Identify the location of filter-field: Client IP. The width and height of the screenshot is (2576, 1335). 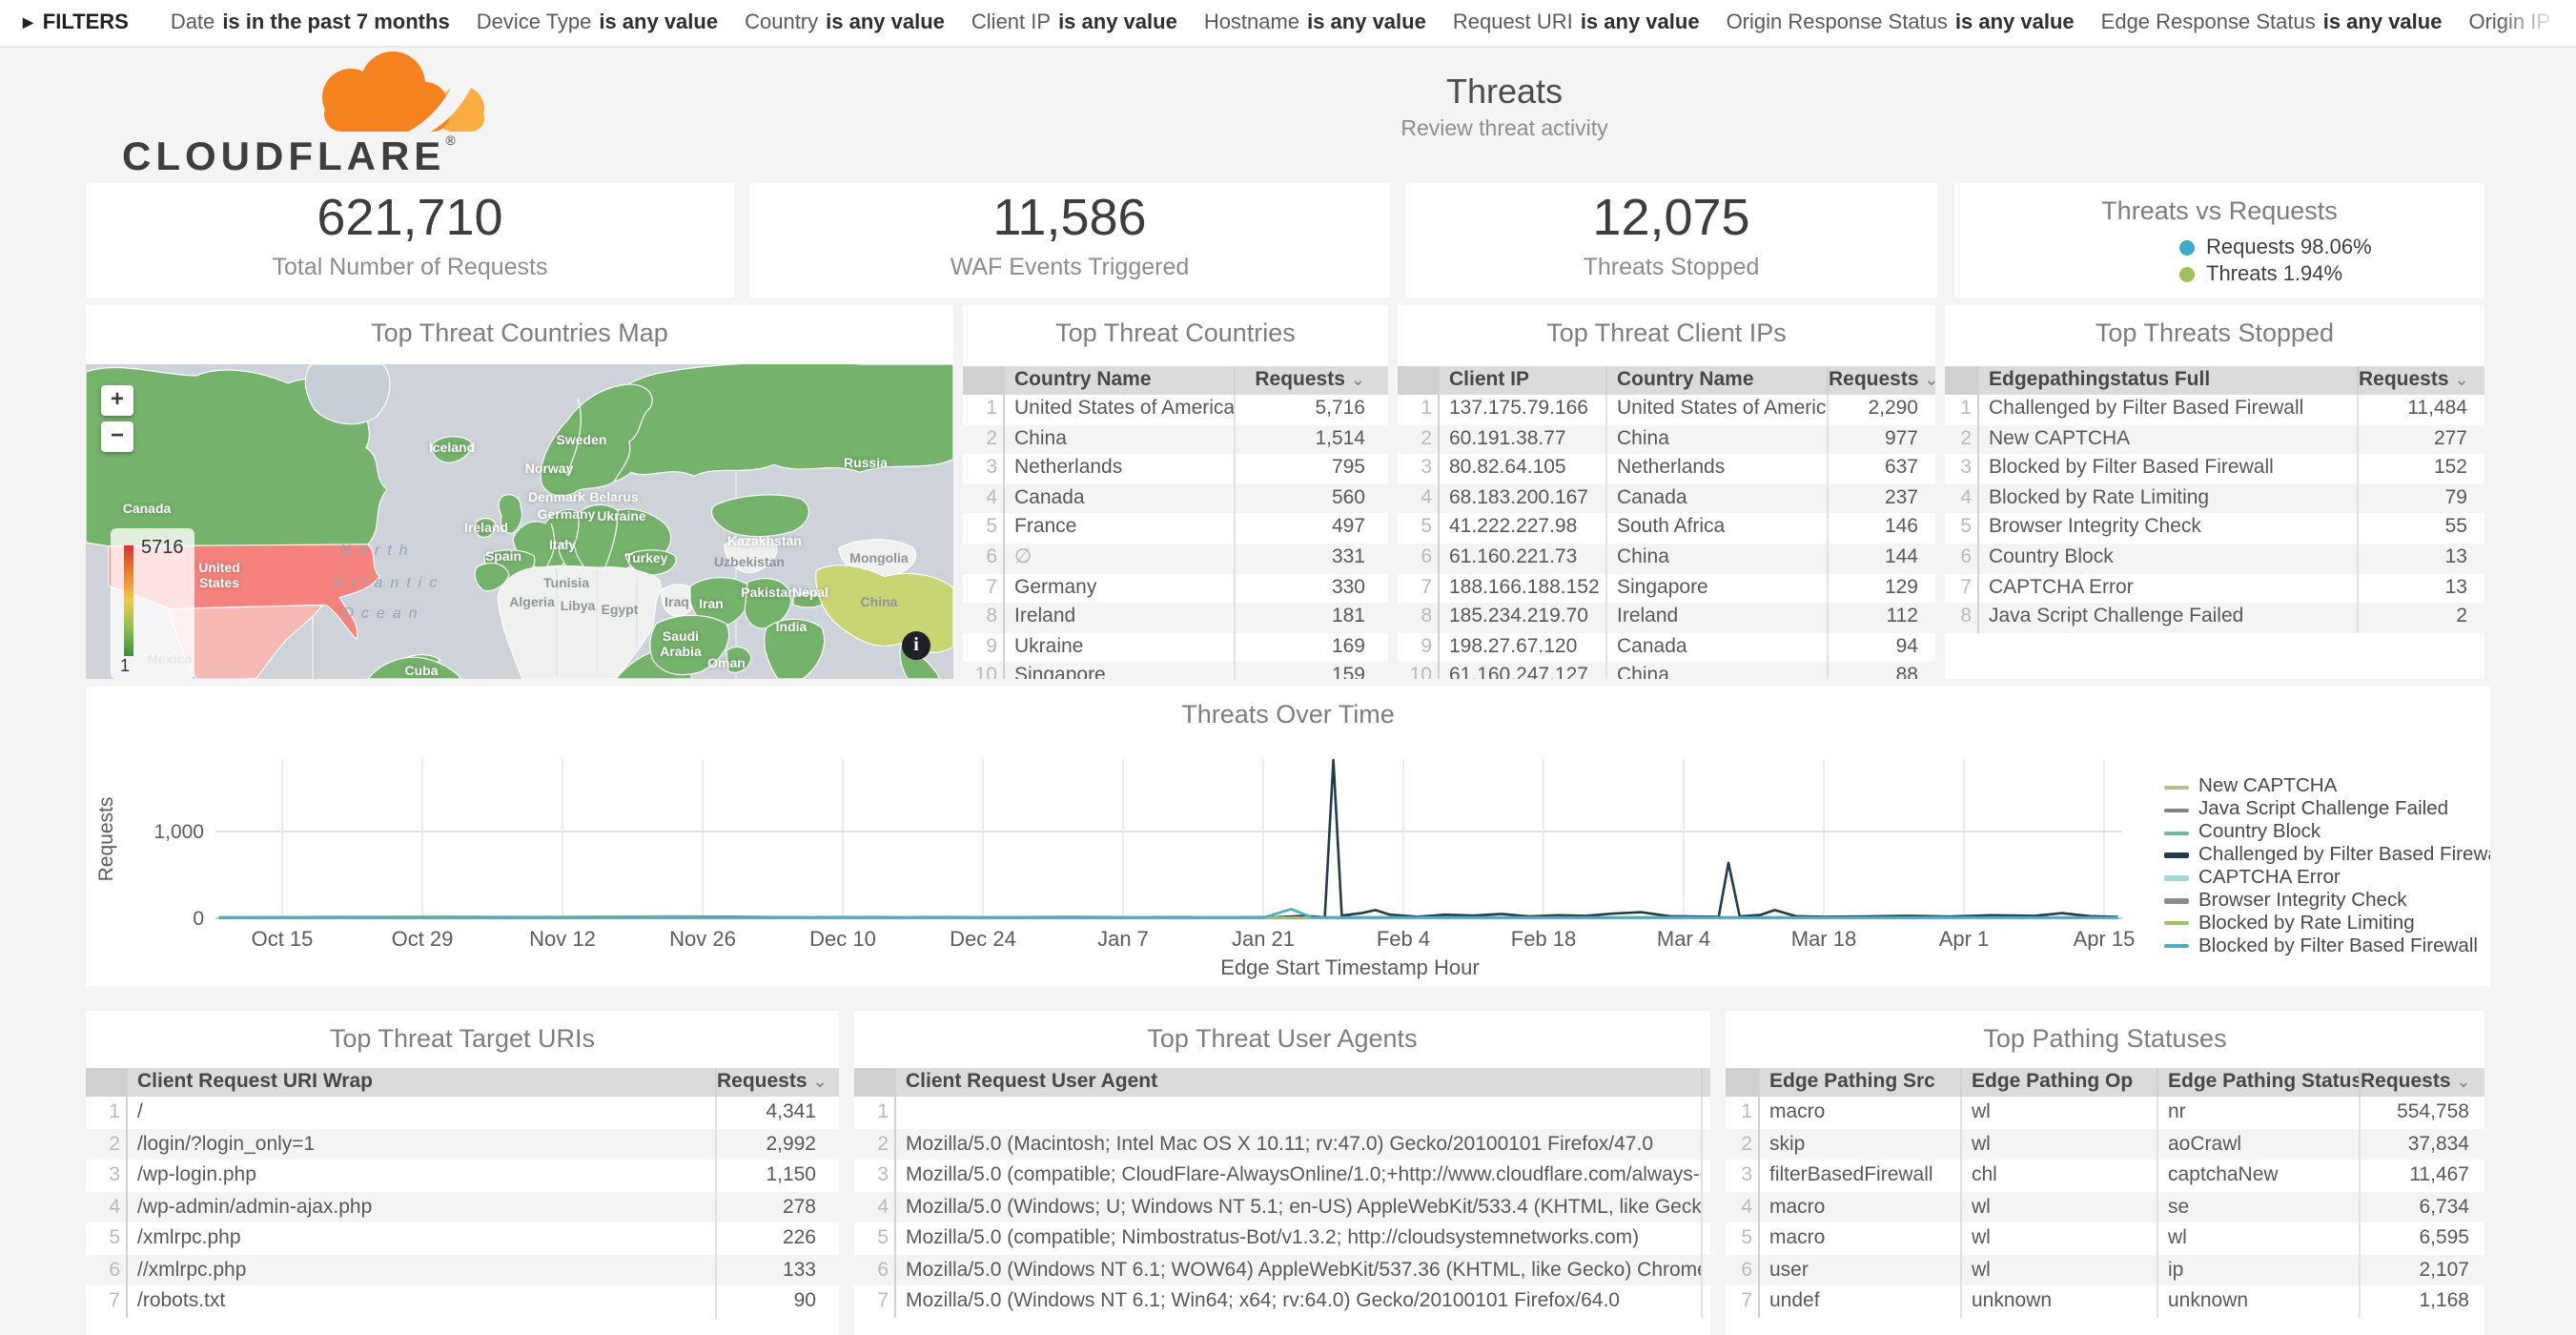
(1011, 22).